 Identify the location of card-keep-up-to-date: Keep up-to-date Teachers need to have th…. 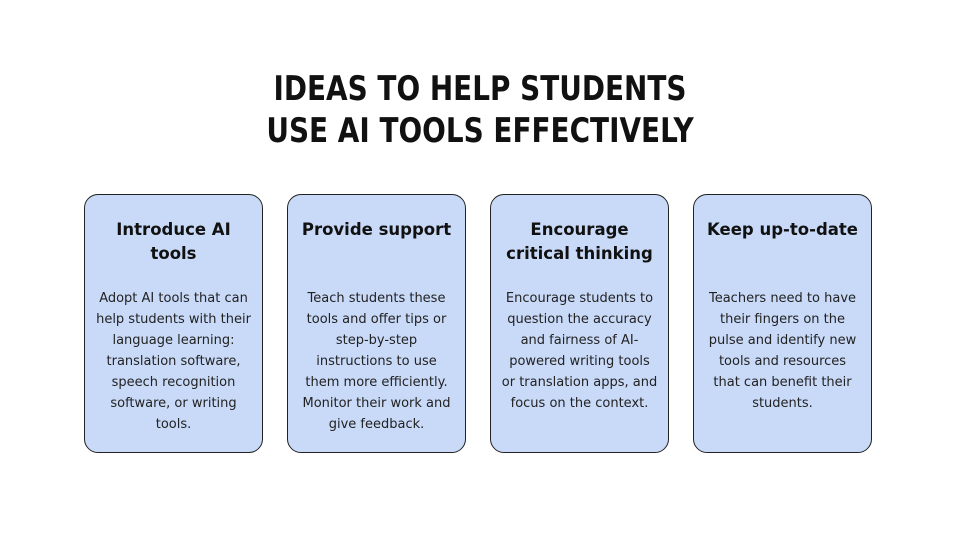
(782, 323).